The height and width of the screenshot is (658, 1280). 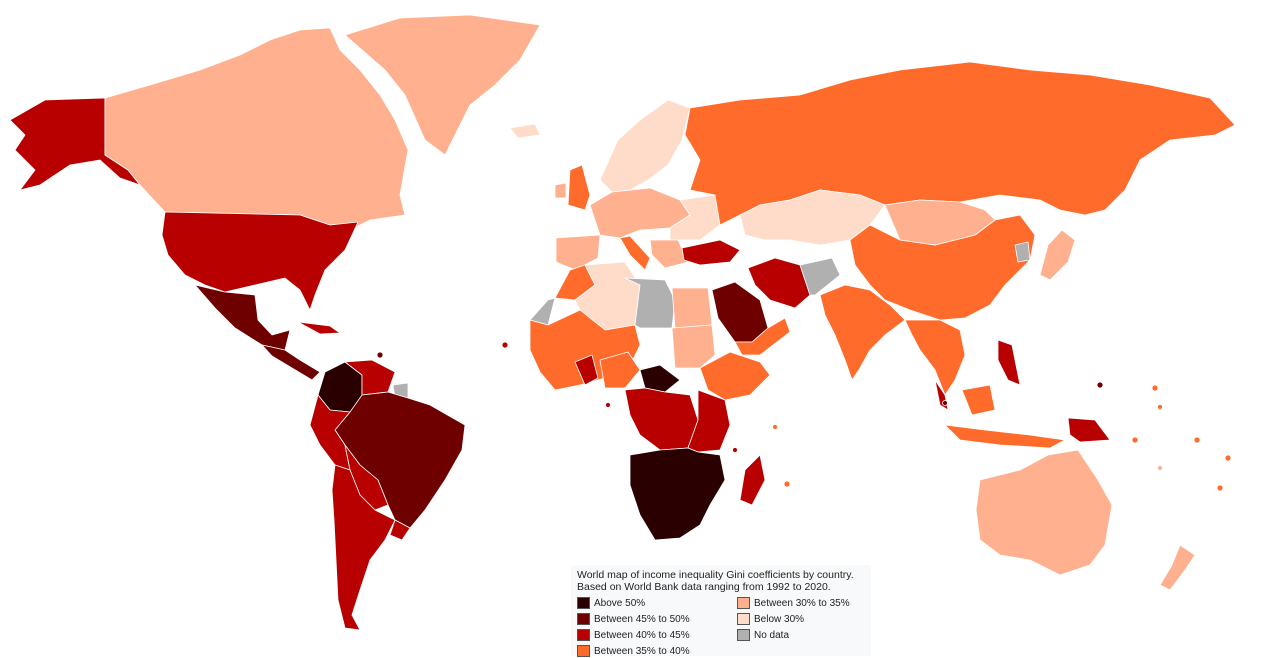 I want to click on region-congo-drc, so click(x=661, y=419).